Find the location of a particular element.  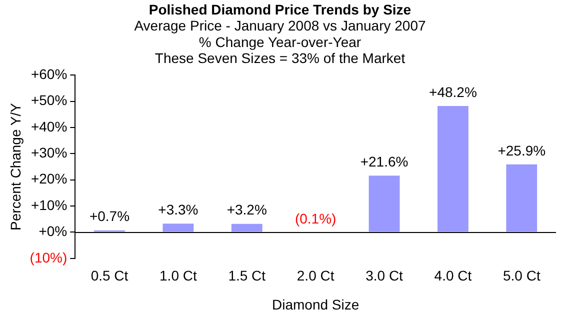

x-tick-label: 4.0 Ct is located at coordinates (453, 276).